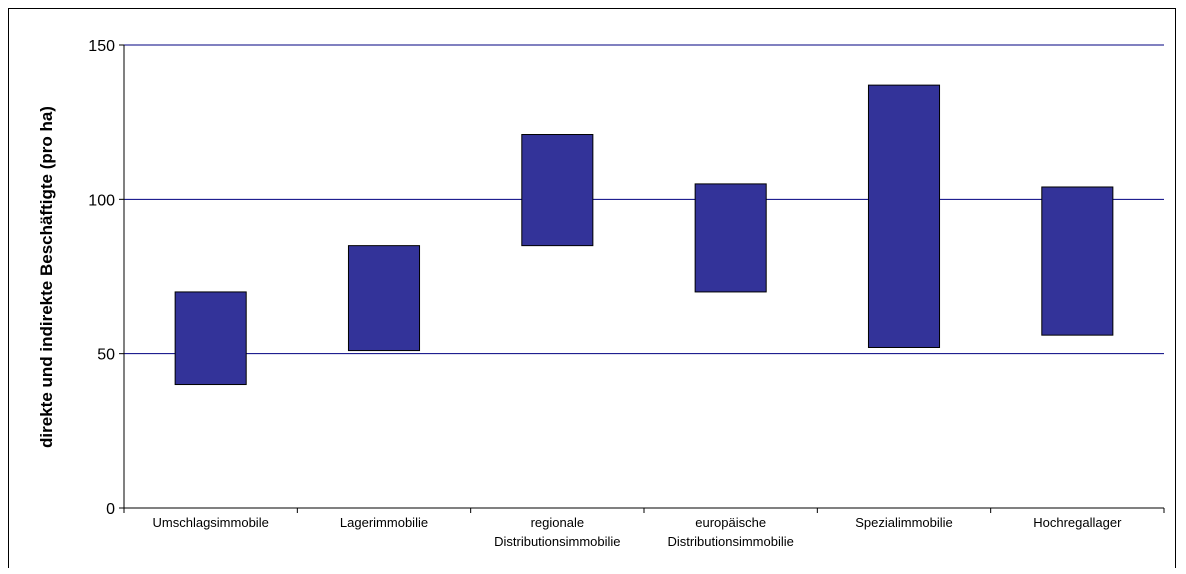  Describe the element at coordinates (106, 355) in the screenshot. I see `y-tick-label-50: 50` at that location.